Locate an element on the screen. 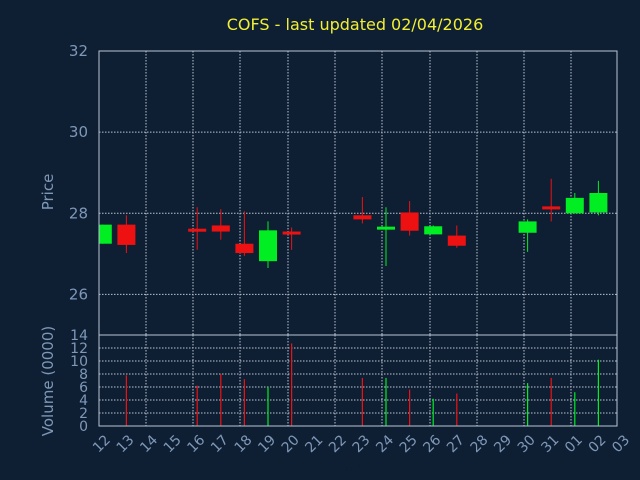 The image size is (640, 480). x-tick-label: 24 is located at coordinates (385, 444).